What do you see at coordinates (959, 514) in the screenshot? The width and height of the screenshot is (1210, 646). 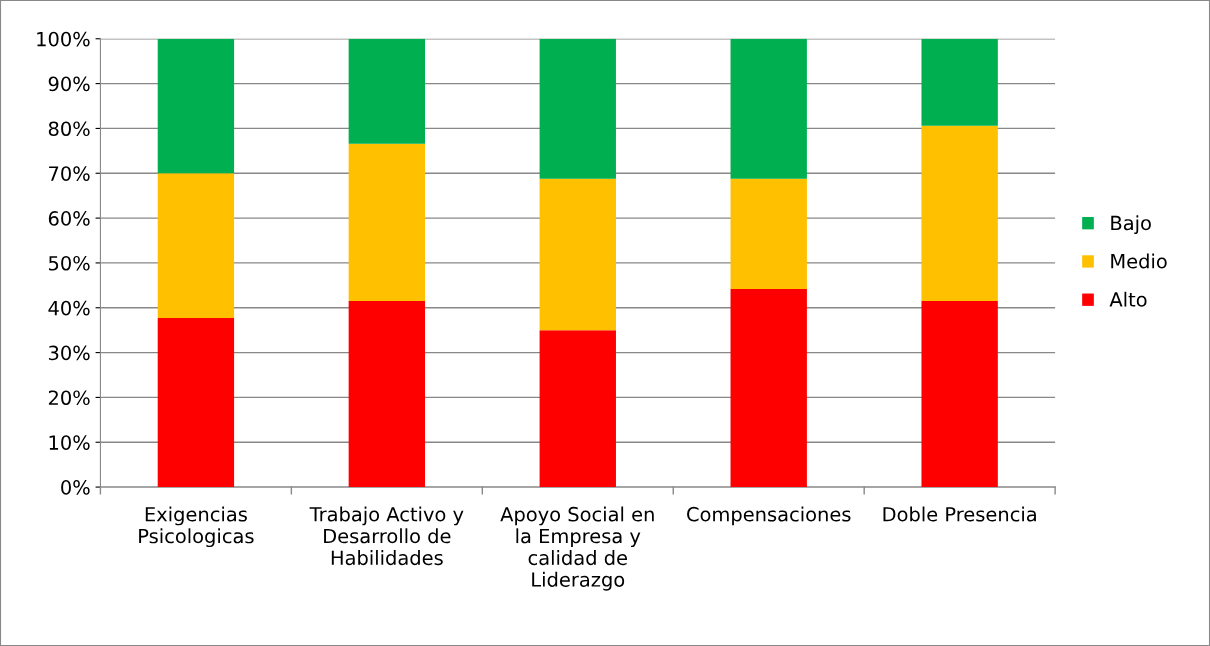 I see `x-tick-label: Doble Presencia` at bounding box center [959, 514].